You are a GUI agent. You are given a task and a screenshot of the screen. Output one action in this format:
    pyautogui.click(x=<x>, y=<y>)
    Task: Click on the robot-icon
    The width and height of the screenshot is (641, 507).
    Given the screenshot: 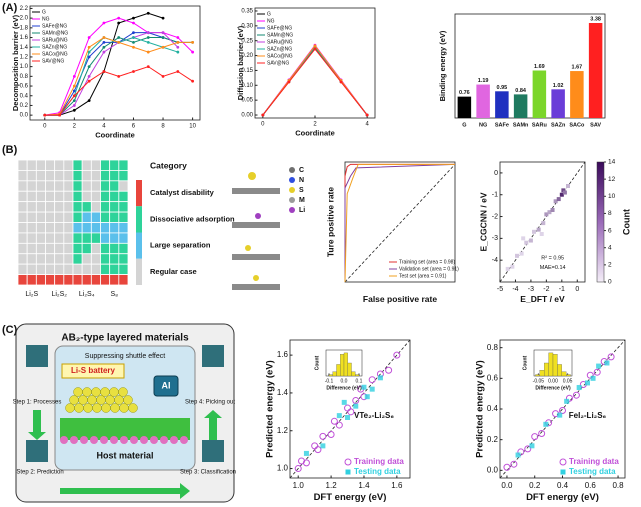 What is the action you would take?
    pyautogui.click(x=37, y=451)
    